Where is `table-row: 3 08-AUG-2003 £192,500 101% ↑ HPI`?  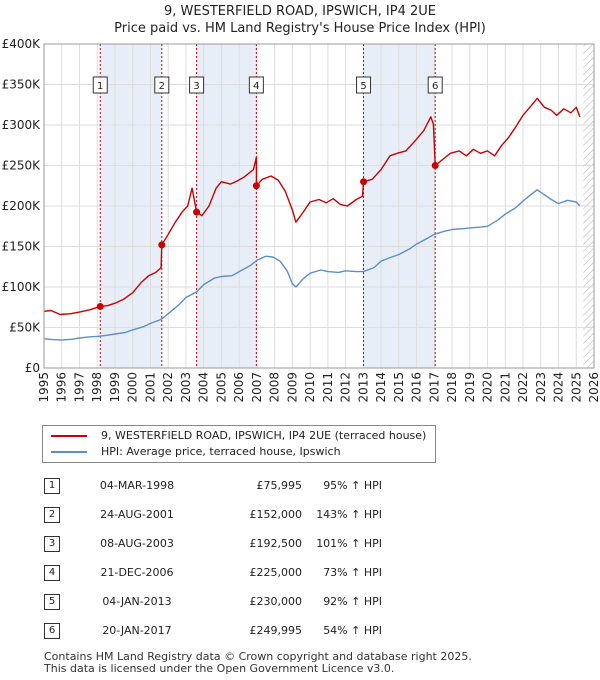 table-row: 3 08-AUG-2003 £192,500 101% ↑ HPI is located at coordinates (213, 543).